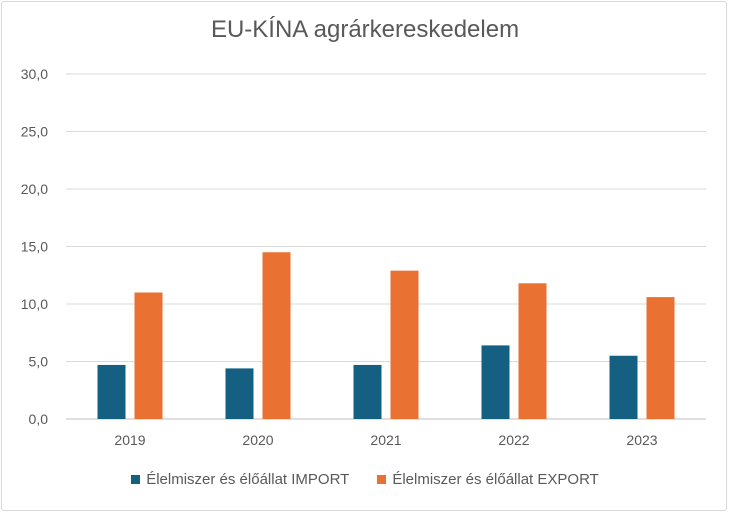  What do you see at coordinates (365, 29) in the screenshot?
I see `chart-title: EU-KÍNA agrárkereskedelem` at bounding box center [365, 29].